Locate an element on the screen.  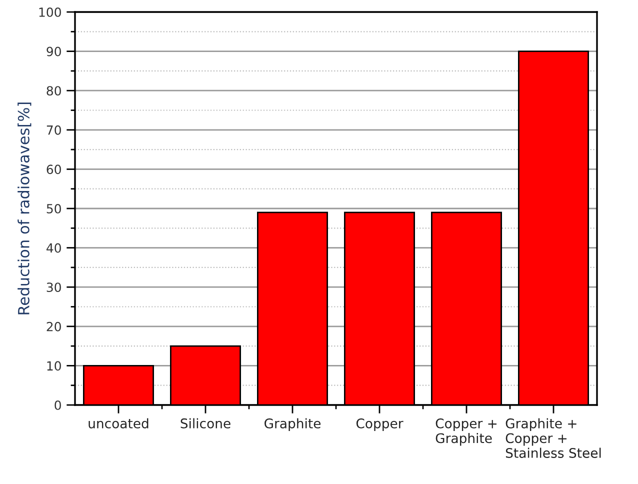
y-tick-label: 40 is located at coordinates (53, 248).